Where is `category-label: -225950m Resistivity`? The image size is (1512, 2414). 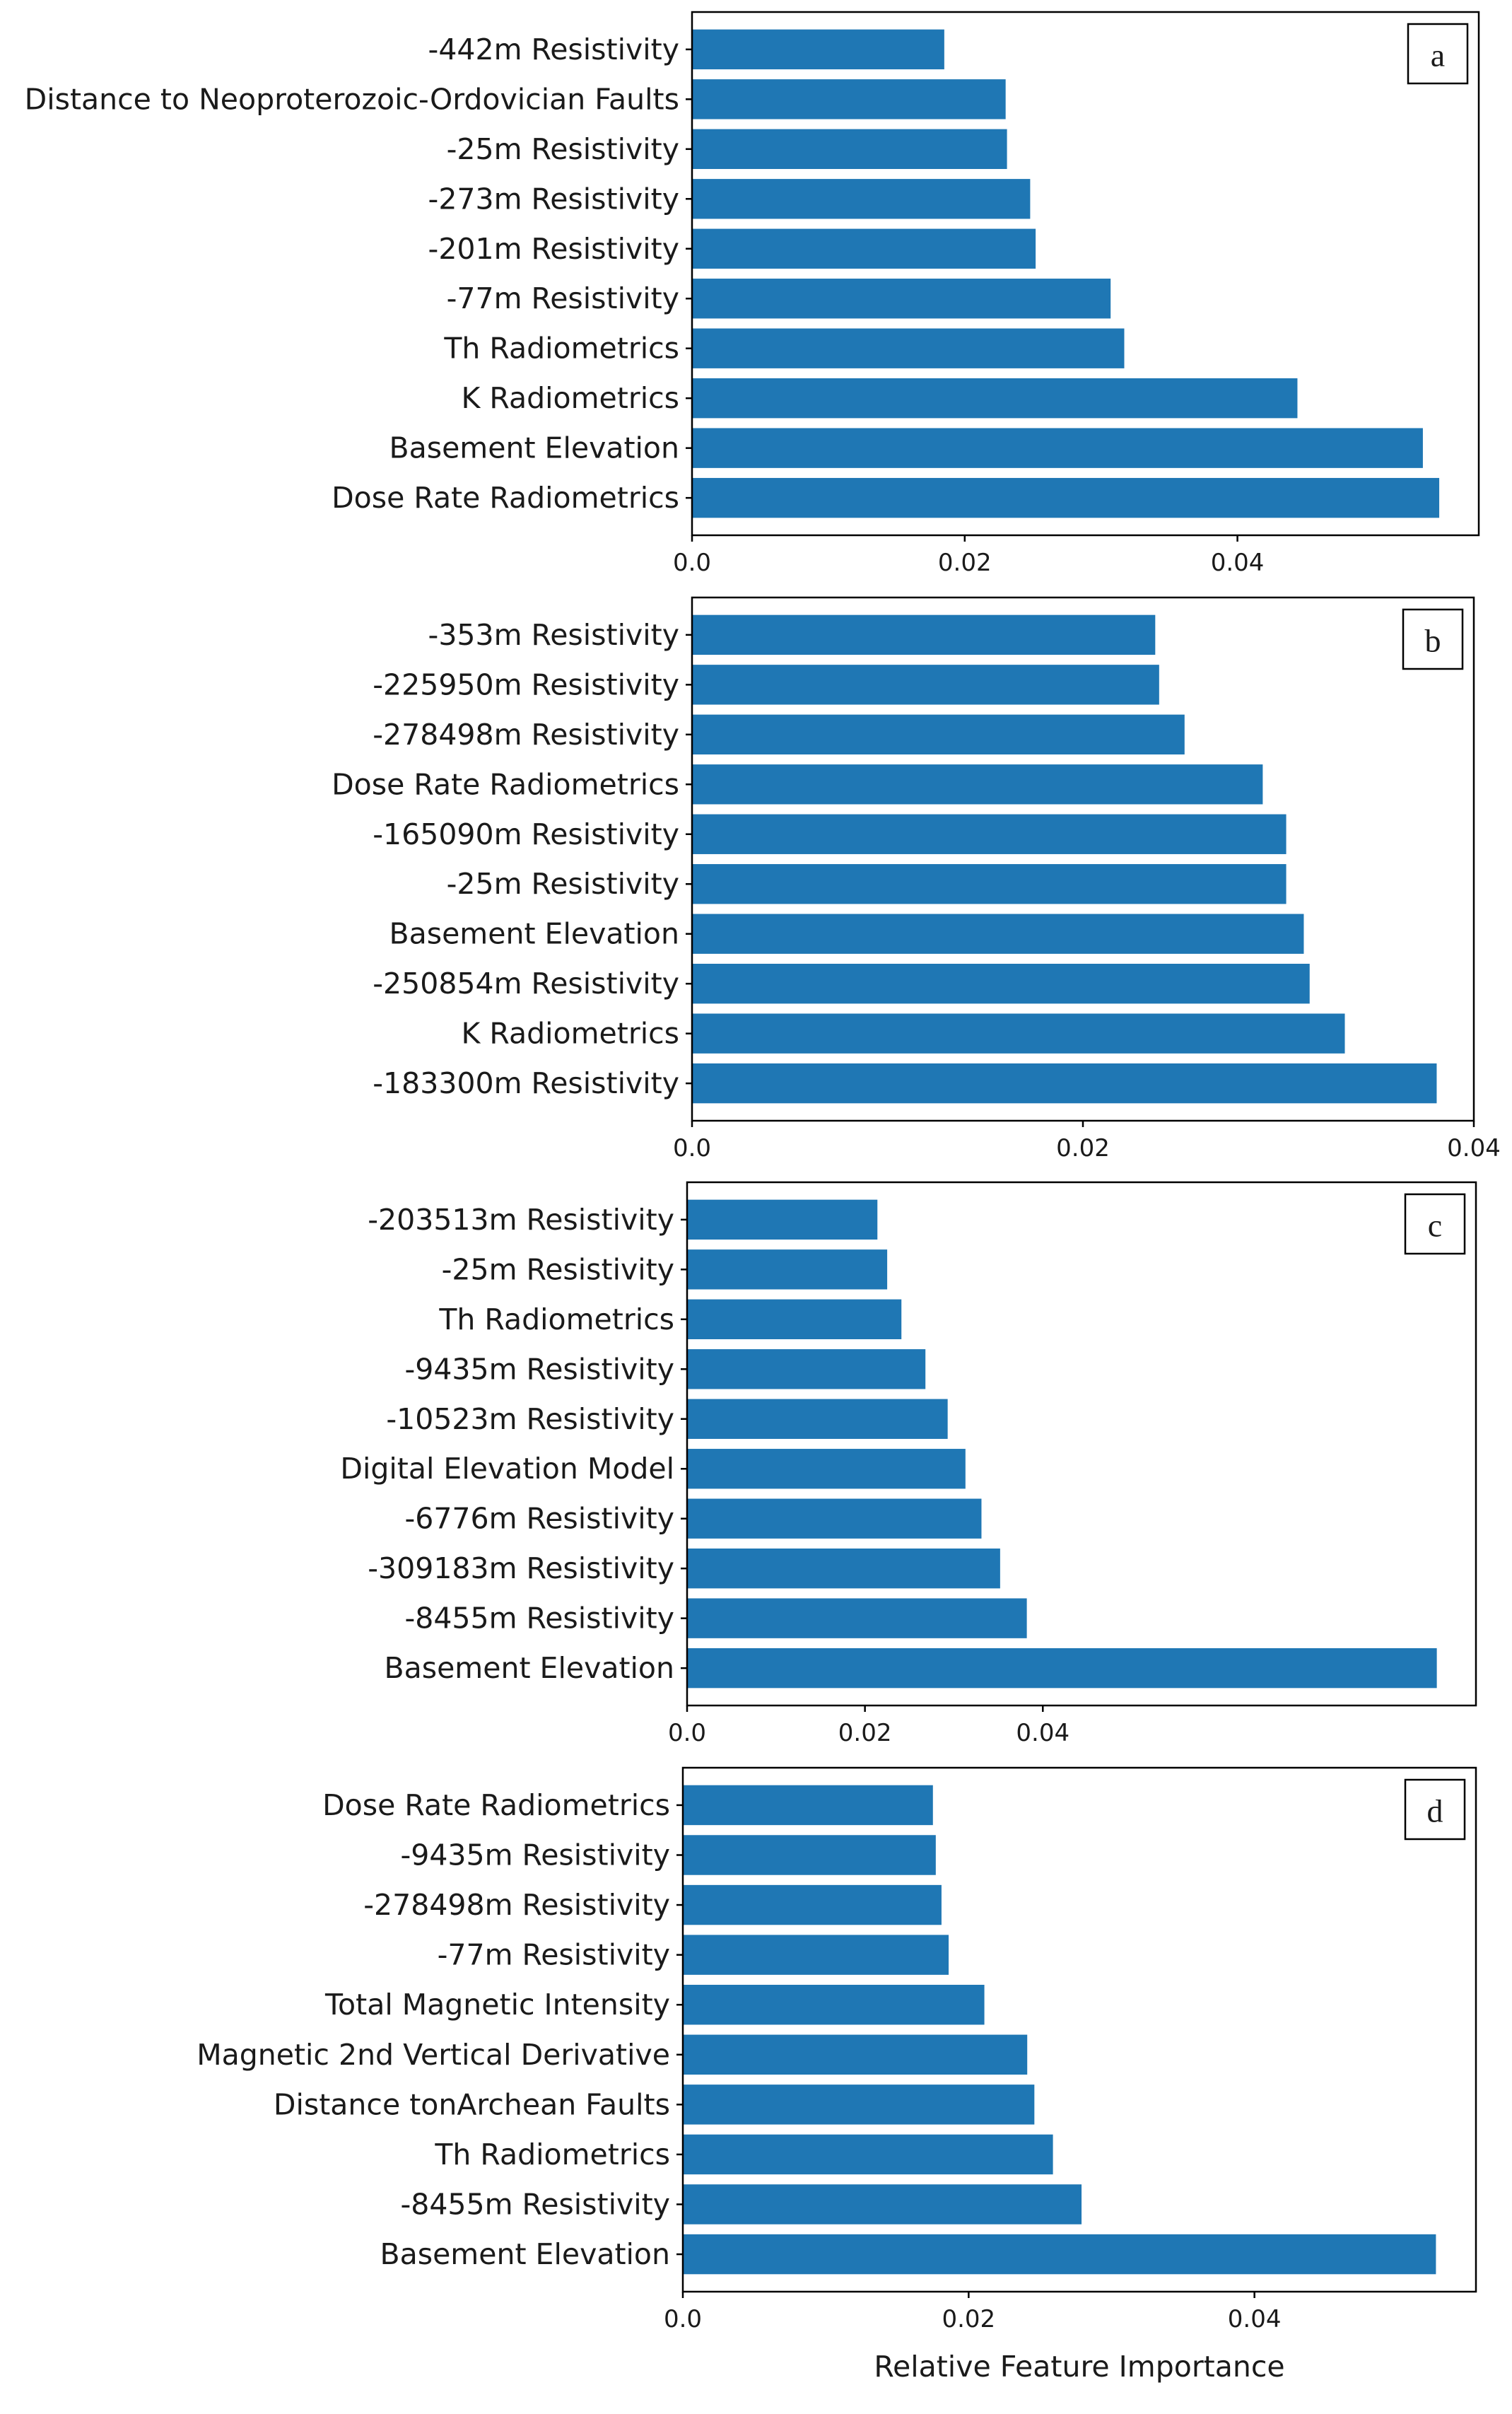 category-label: -225950m Resistivity is located at coordinates (526, 684).